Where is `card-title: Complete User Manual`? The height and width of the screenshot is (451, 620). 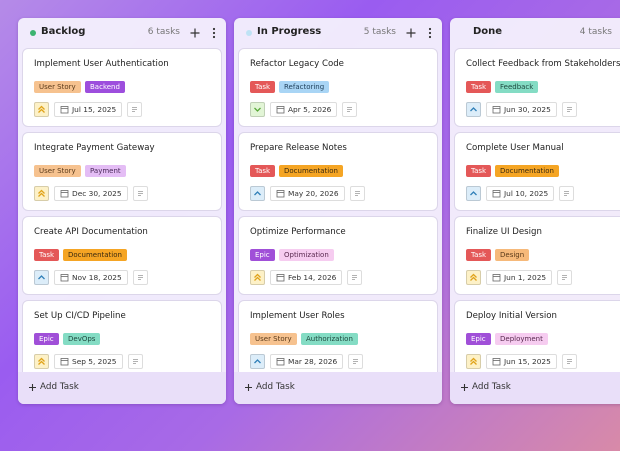 card-title: Complete User Manual is located at coordinates (515, 148).